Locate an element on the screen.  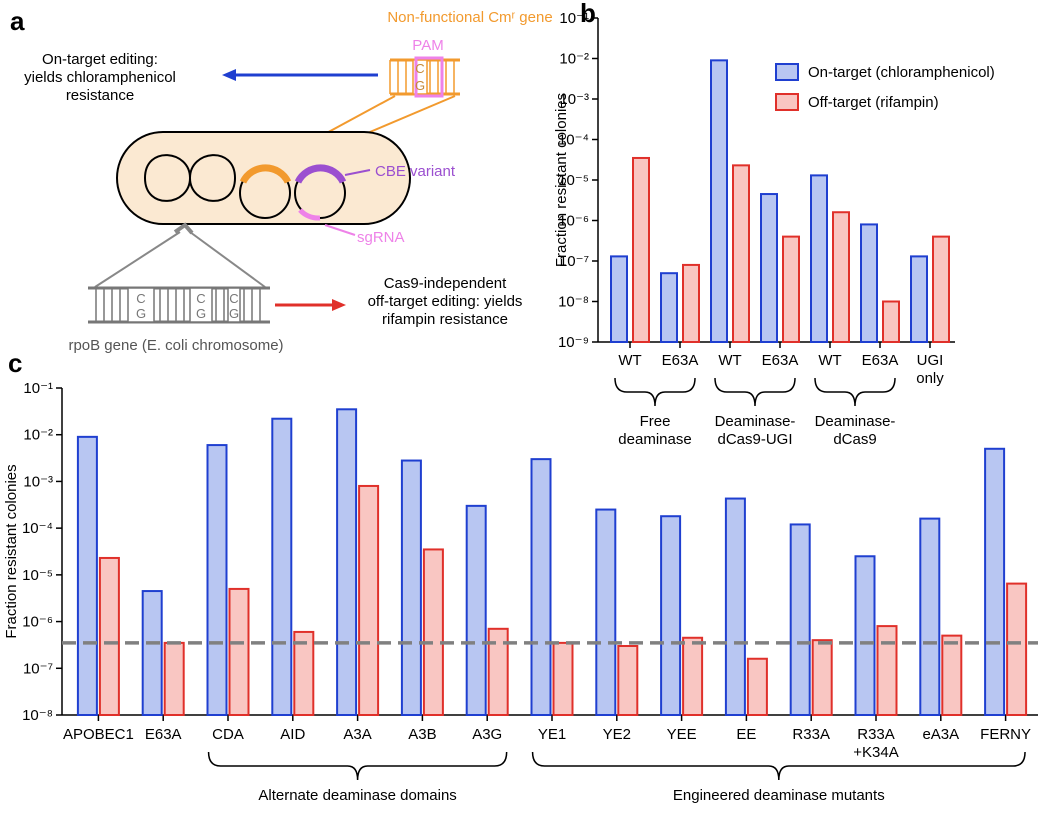
cell is located at coordinates (263, 178).